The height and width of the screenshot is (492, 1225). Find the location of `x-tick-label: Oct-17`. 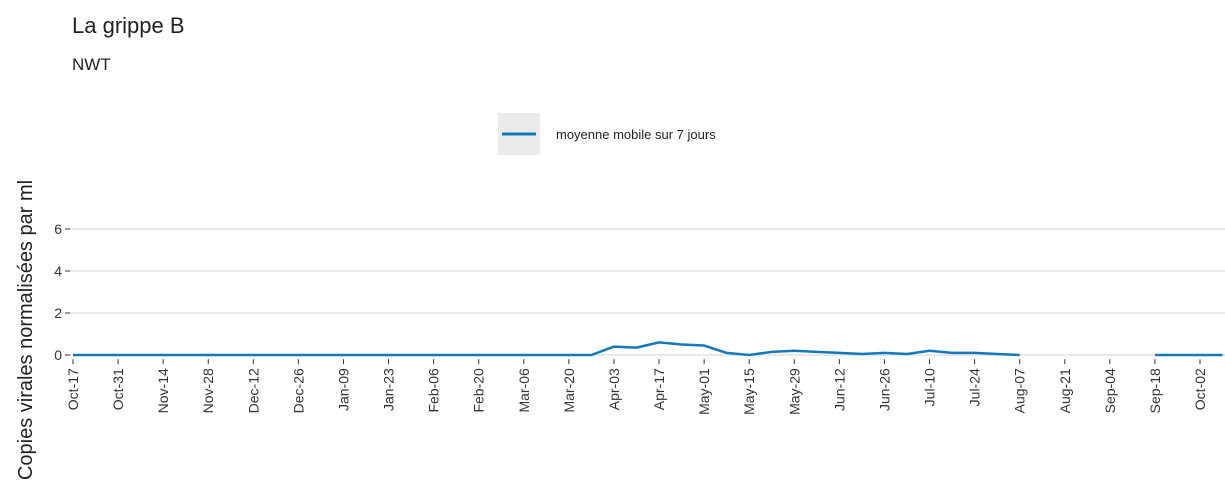

x-tick-label: Oct-17 is located at coordinates (73, 389).